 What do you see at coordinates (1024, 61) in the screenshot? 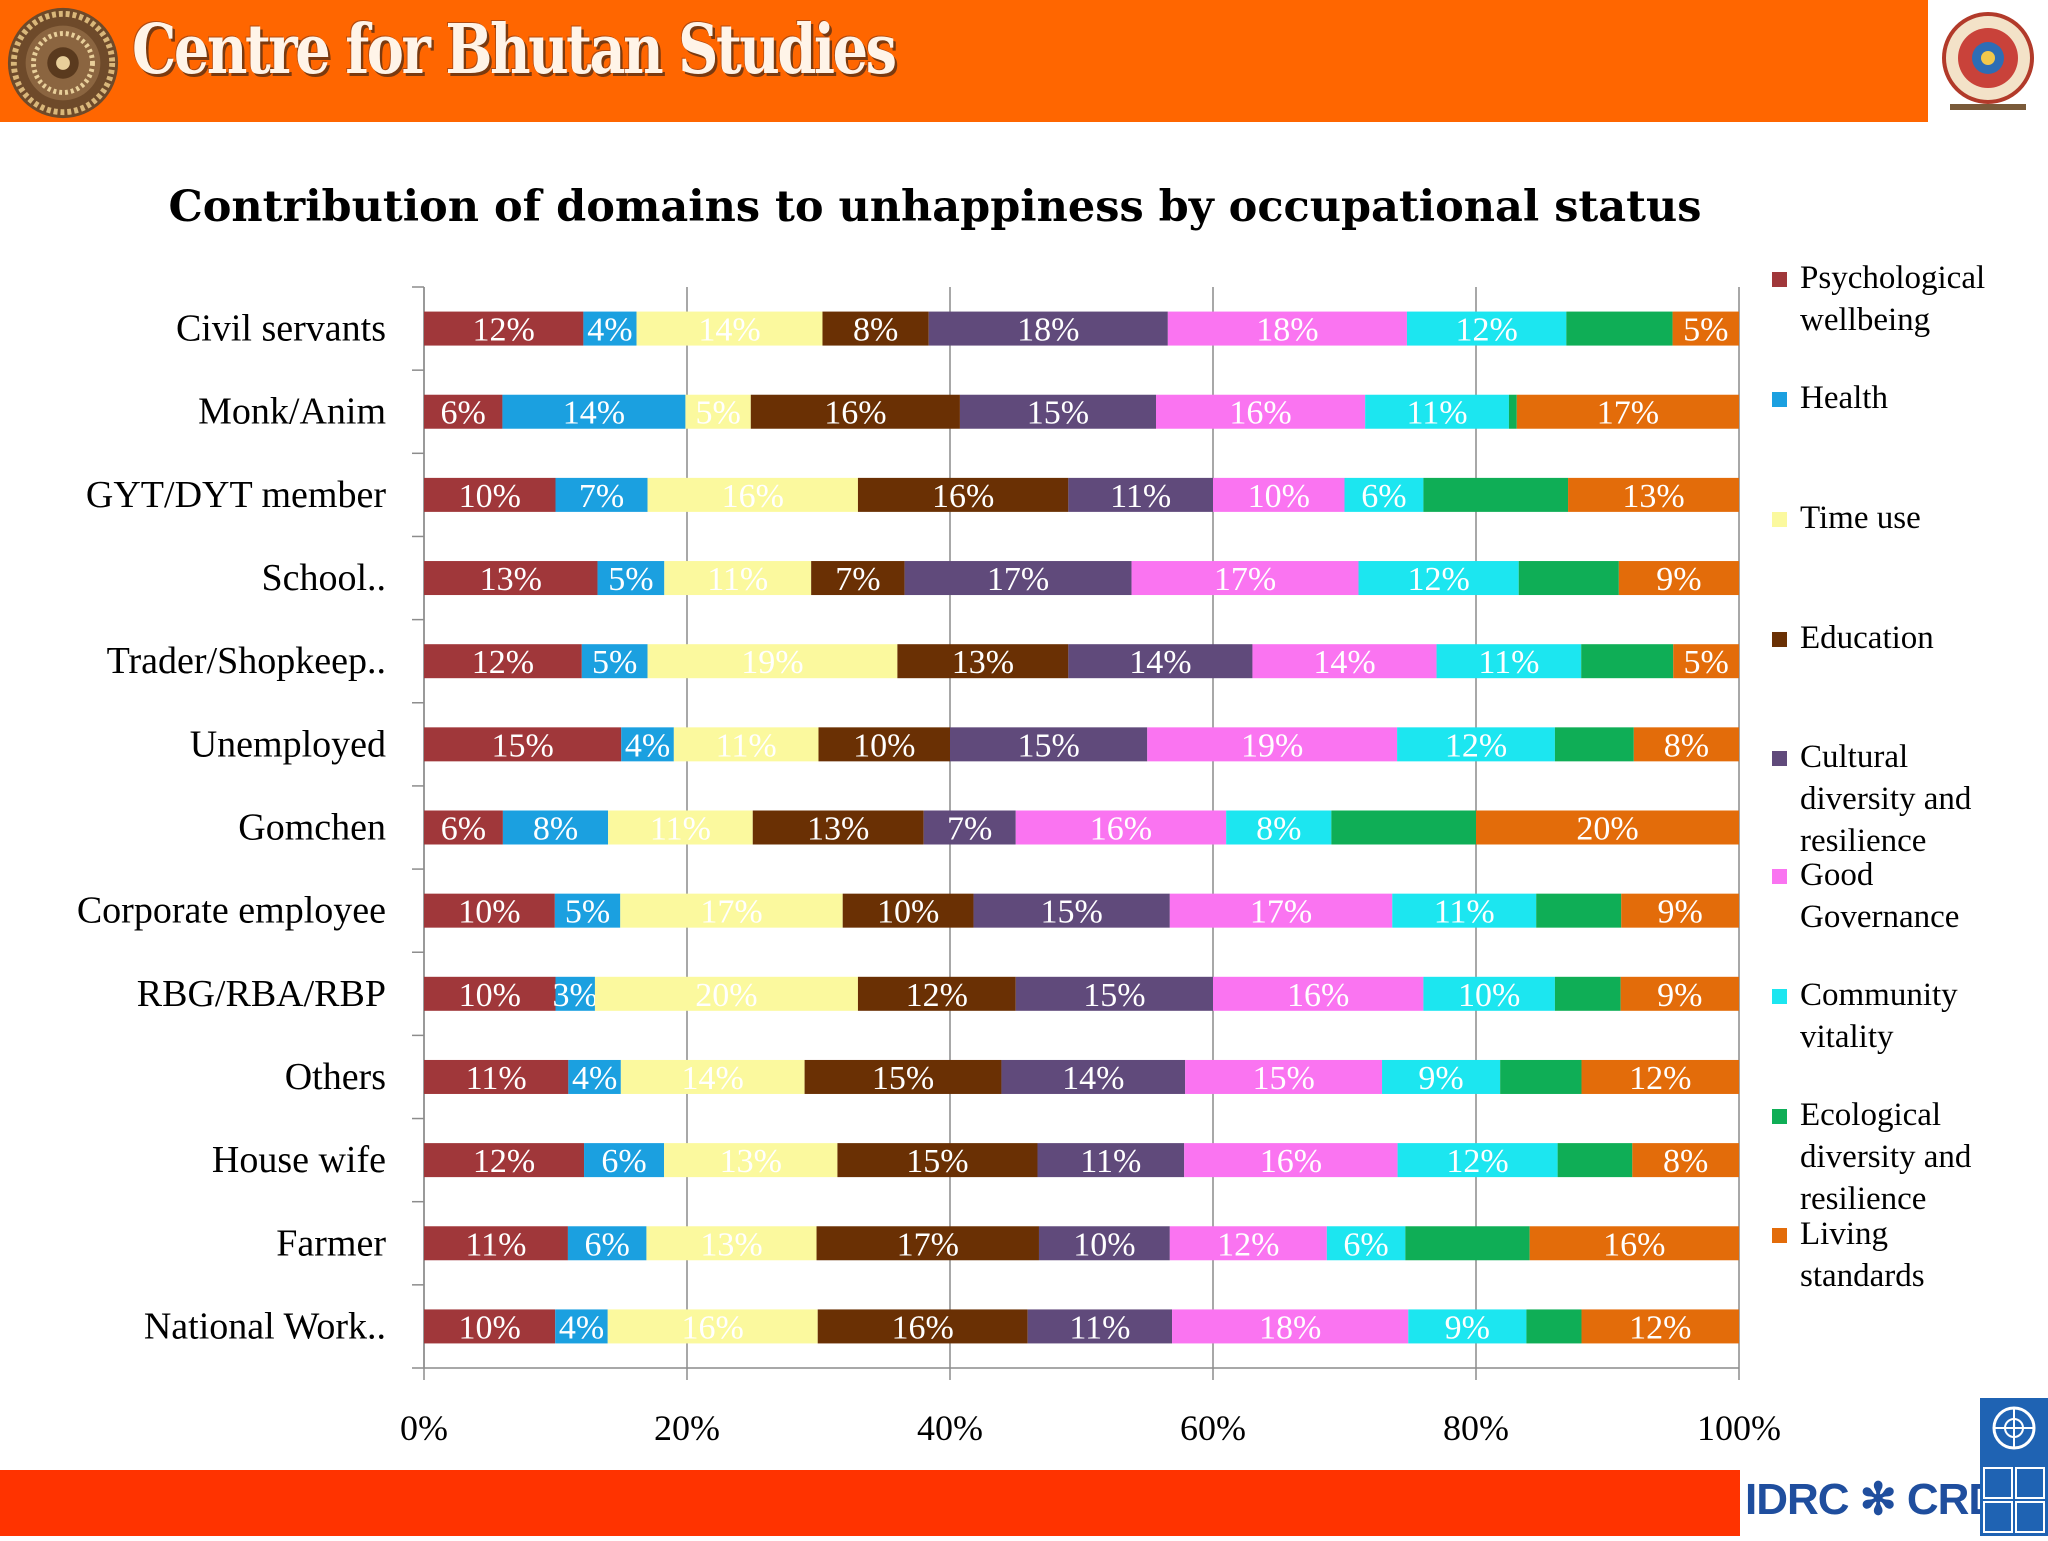
I see `header-bar` at bounding box center [1024, 61].